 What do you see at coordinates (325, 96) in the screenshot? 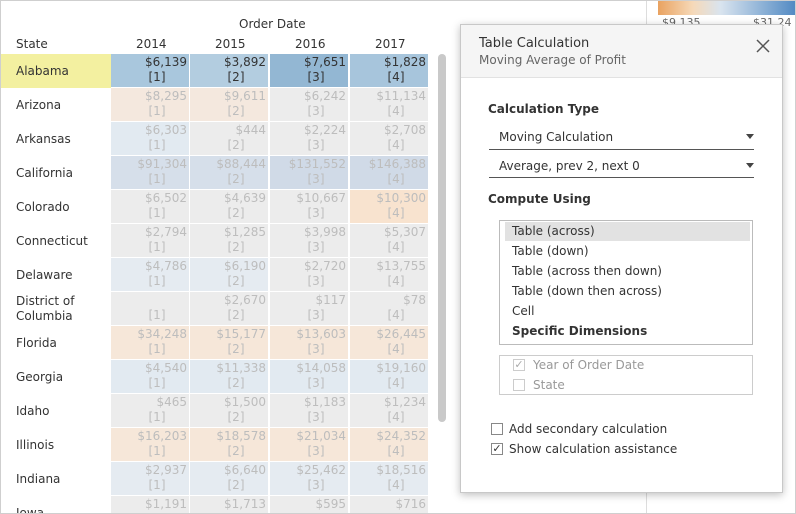
I see `cell-value: $6,242` at bounding box center [325, 96].